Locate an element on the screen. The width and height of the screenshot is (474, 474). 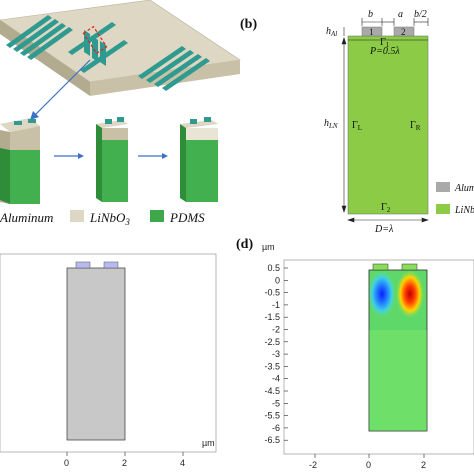
y-tick-label-d: -2 is located at coordinates (276, 330).